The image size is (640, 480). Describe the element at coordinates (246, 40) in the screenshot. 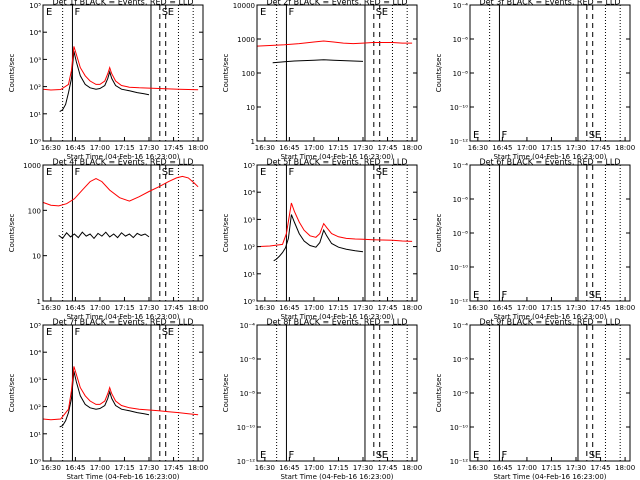

I see `y-tick-label: 1000` at that location.